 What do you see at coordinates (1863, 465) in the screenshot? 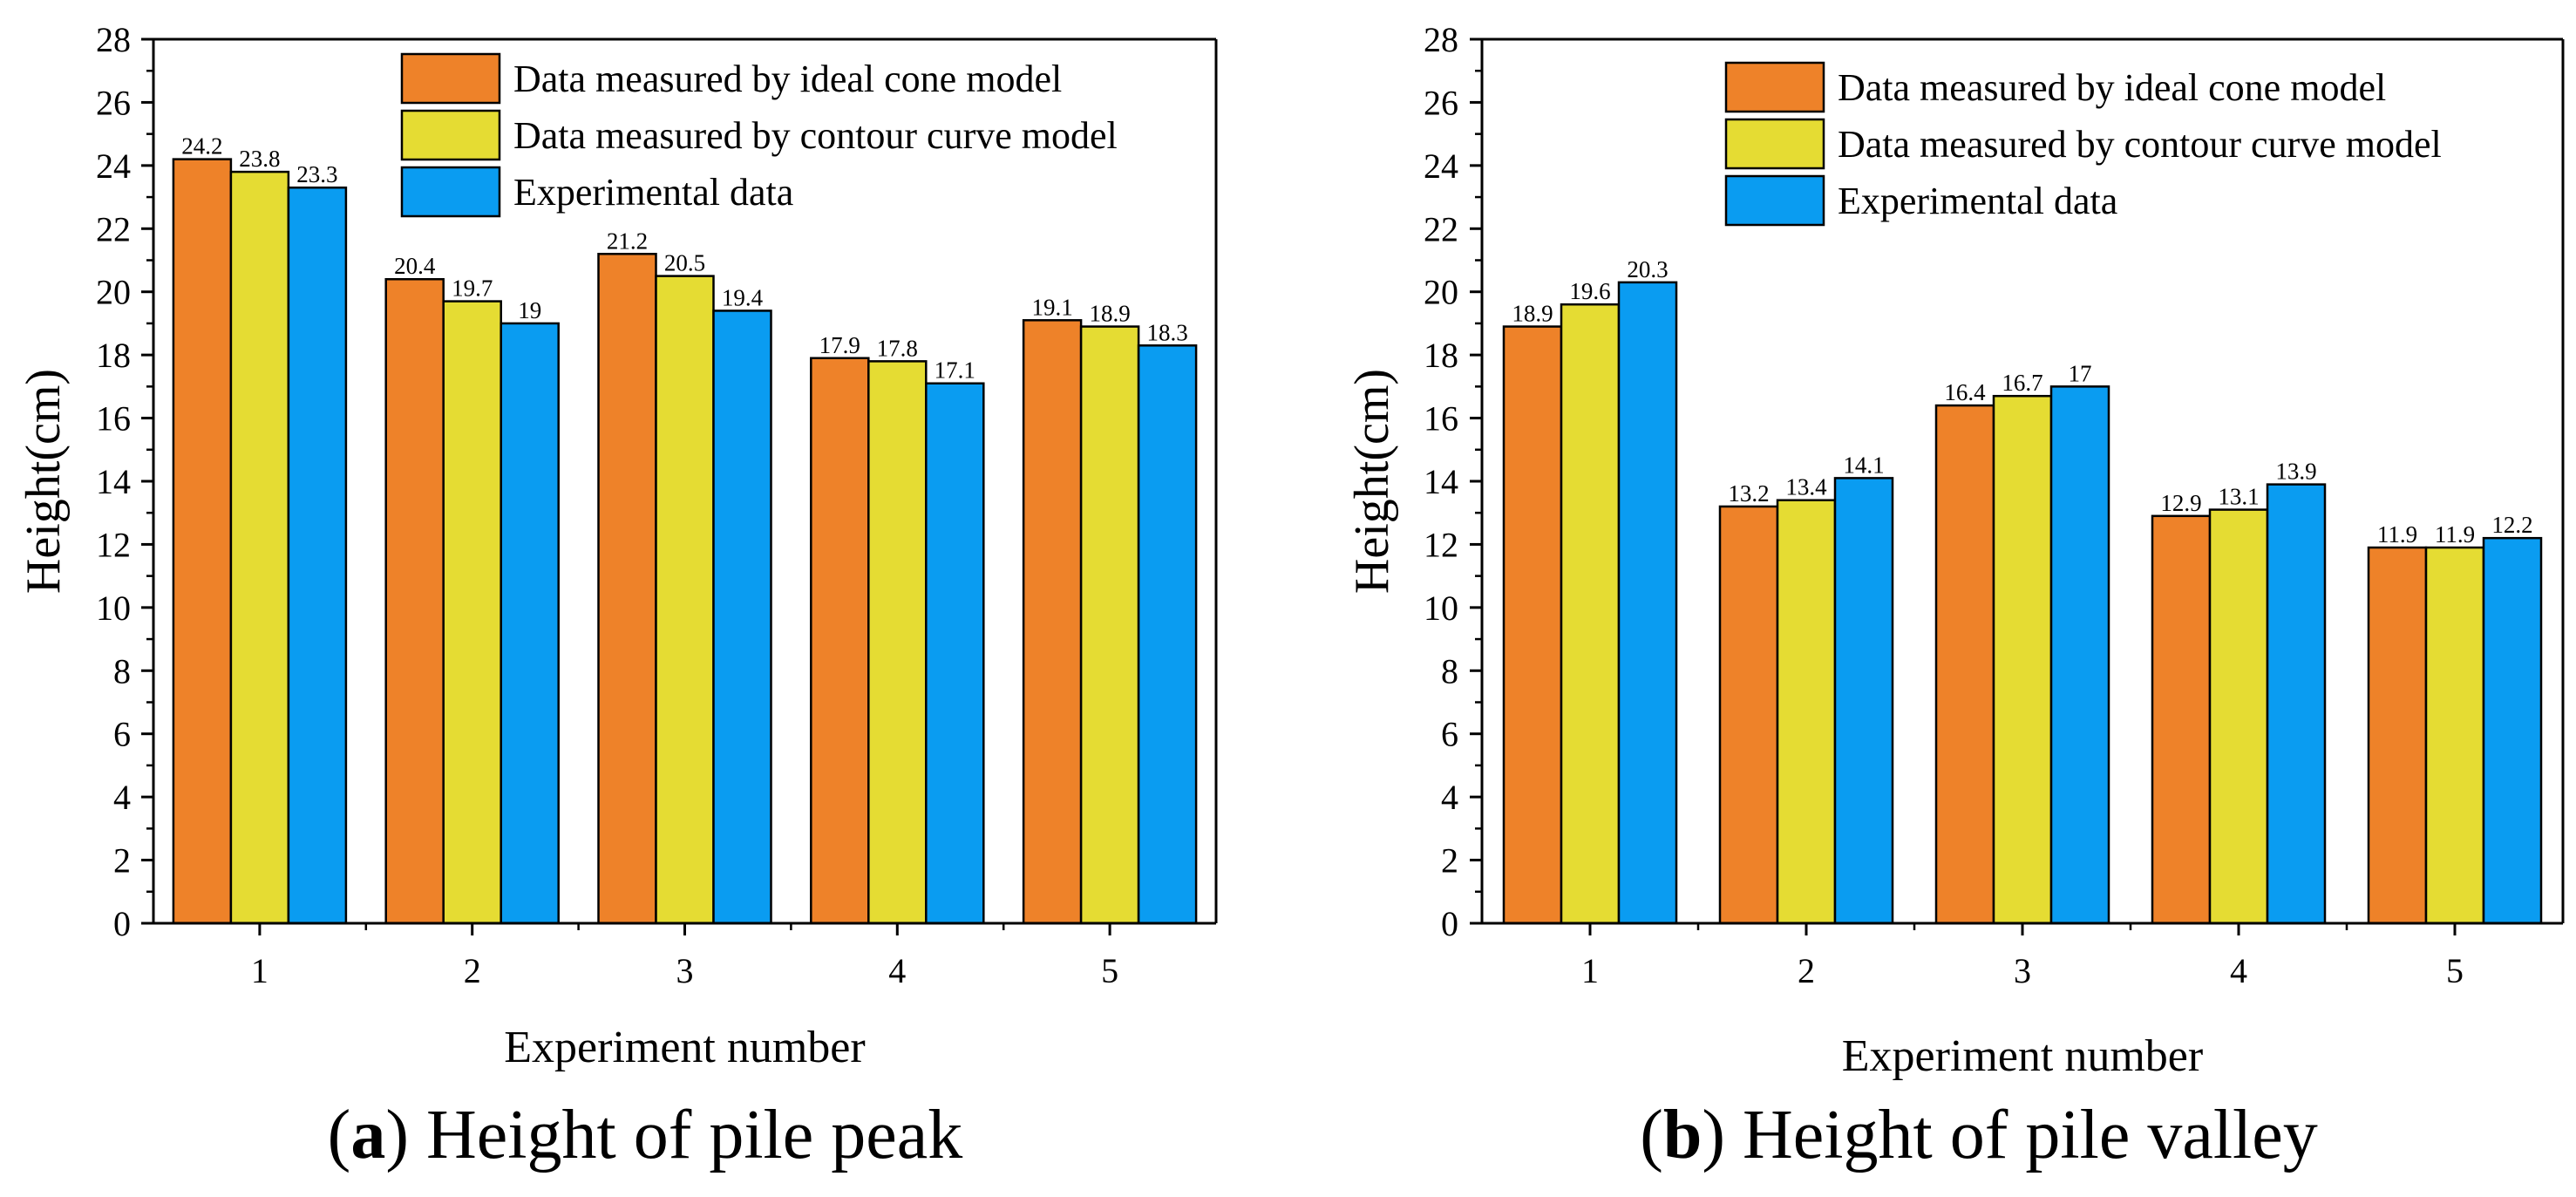
I see `data-label-s3-exp2: 14.1` at bounding box center [1863, 465].